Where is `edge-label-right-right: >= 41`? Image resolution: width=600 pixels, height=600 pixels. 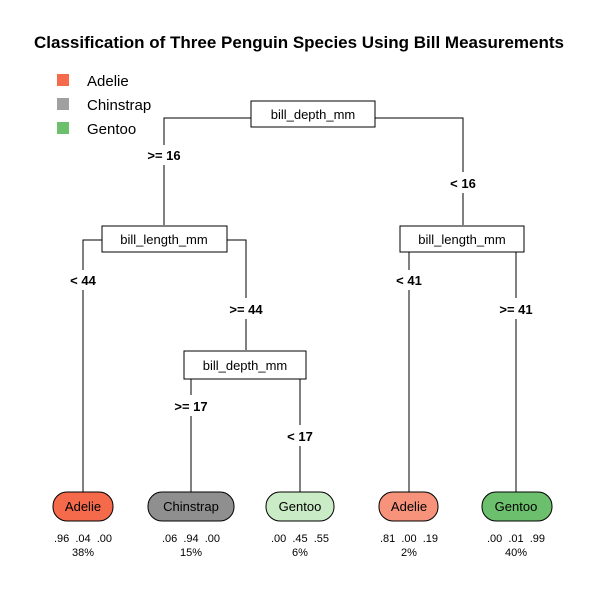 edge-label-right-right: >= 41 is located at coordinates (515, 309).